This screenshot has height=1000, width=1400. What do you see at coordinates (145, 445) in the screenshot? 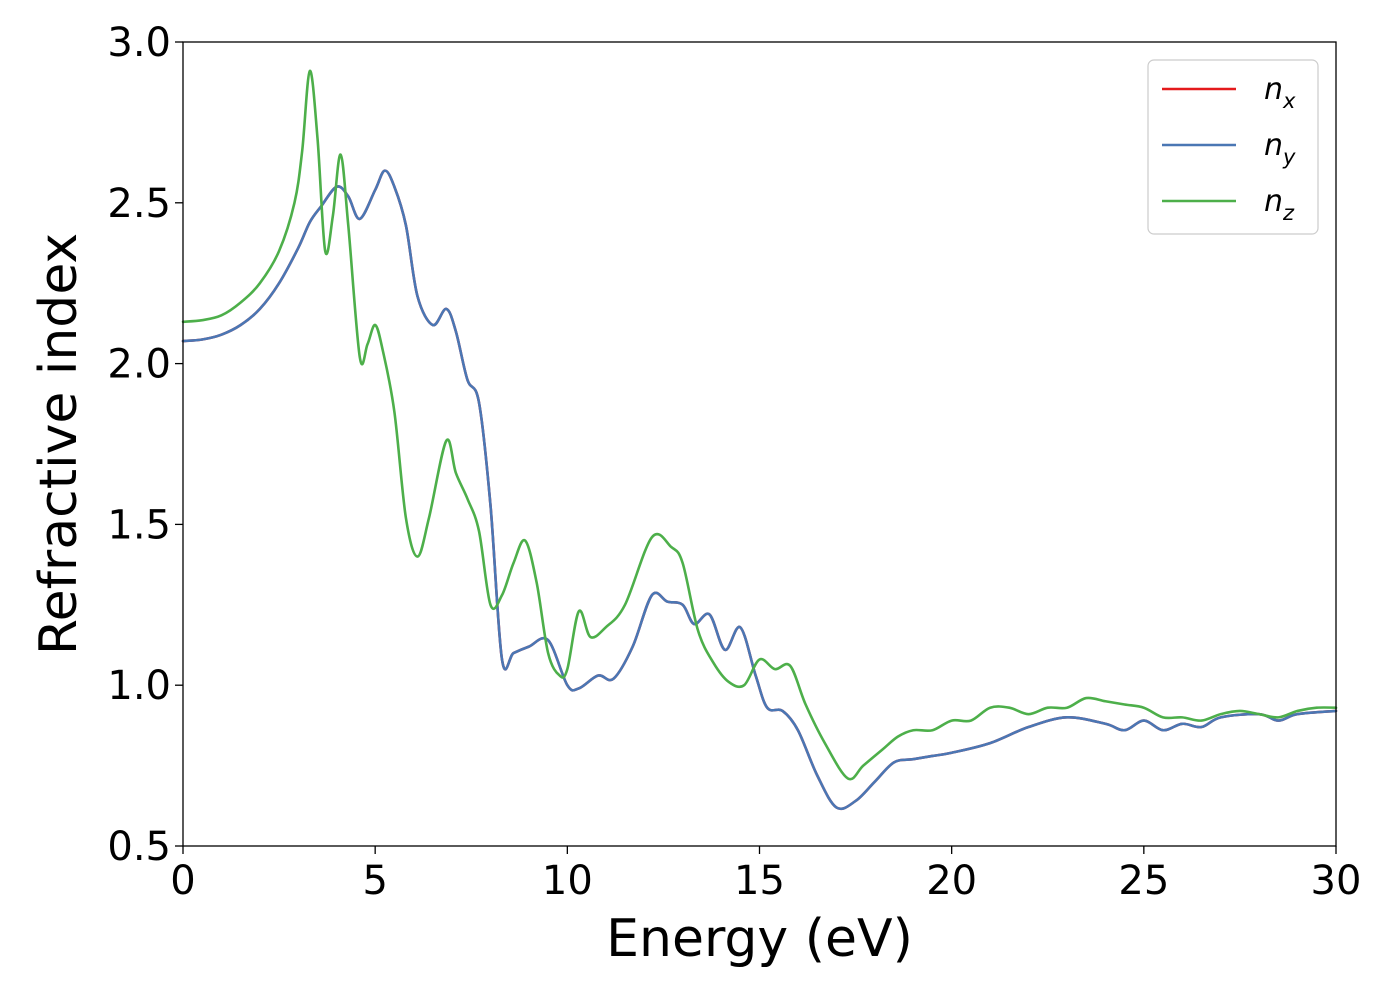
I see `y-axis-ticks: 0.5 1.0 1.5 2.0 2.5 3.0` at bounding box center [145, 445].